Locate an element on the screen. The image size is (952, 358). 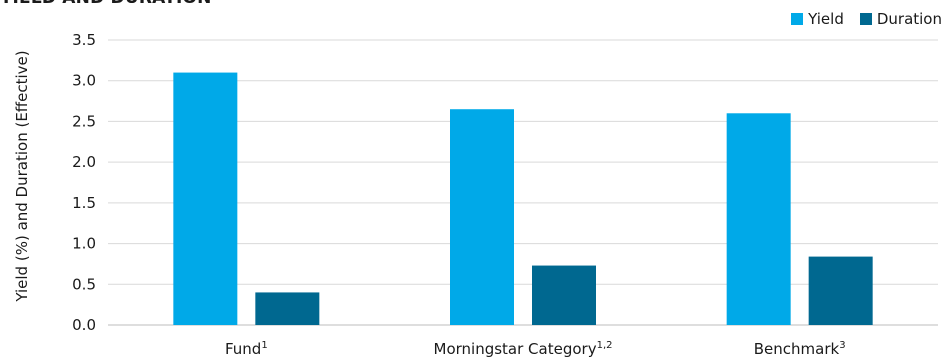
legend-swatch-yield is located at coordinates (797, 19).